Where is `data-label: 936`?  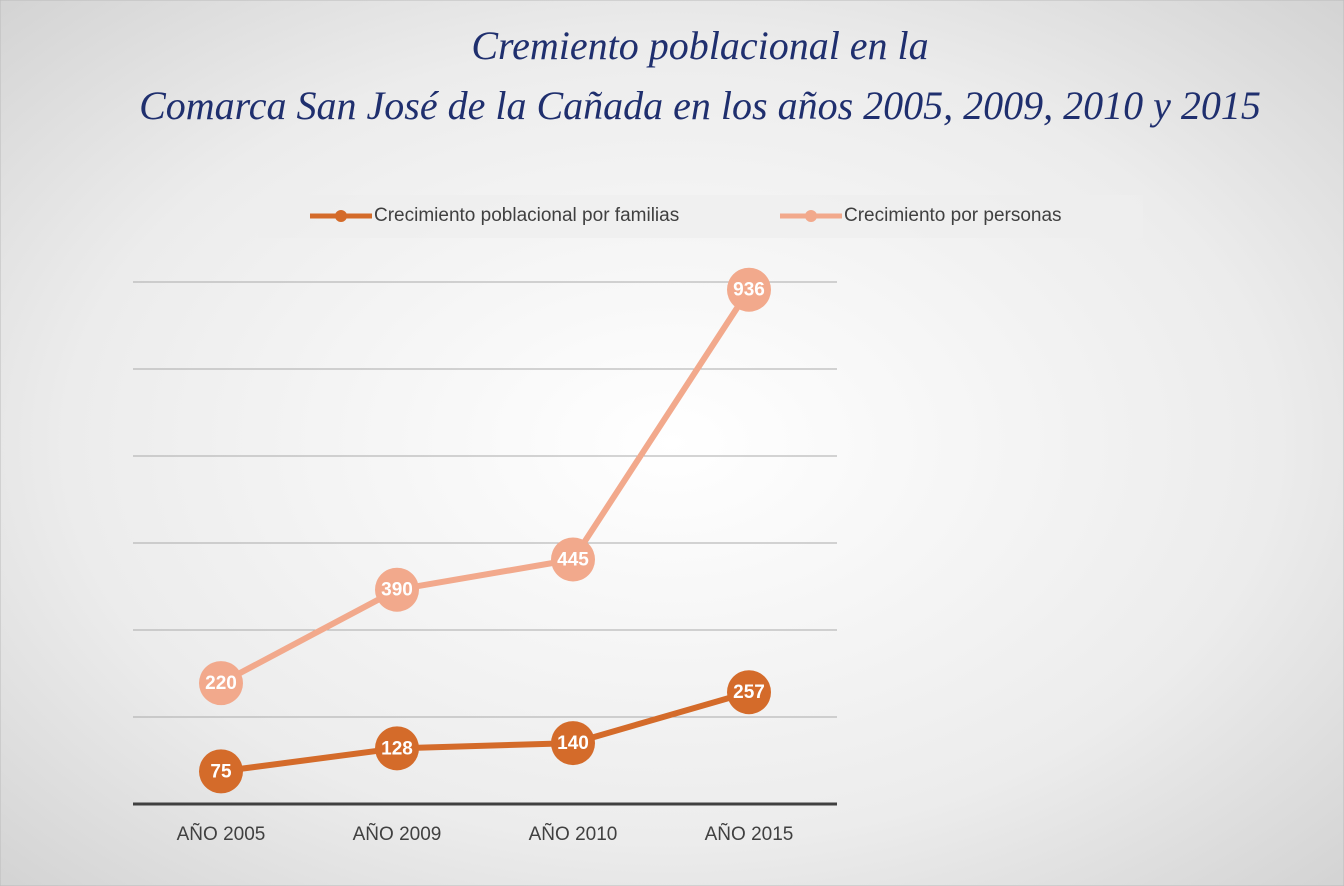
data-label: 936 is located at coordinates (749, 290).